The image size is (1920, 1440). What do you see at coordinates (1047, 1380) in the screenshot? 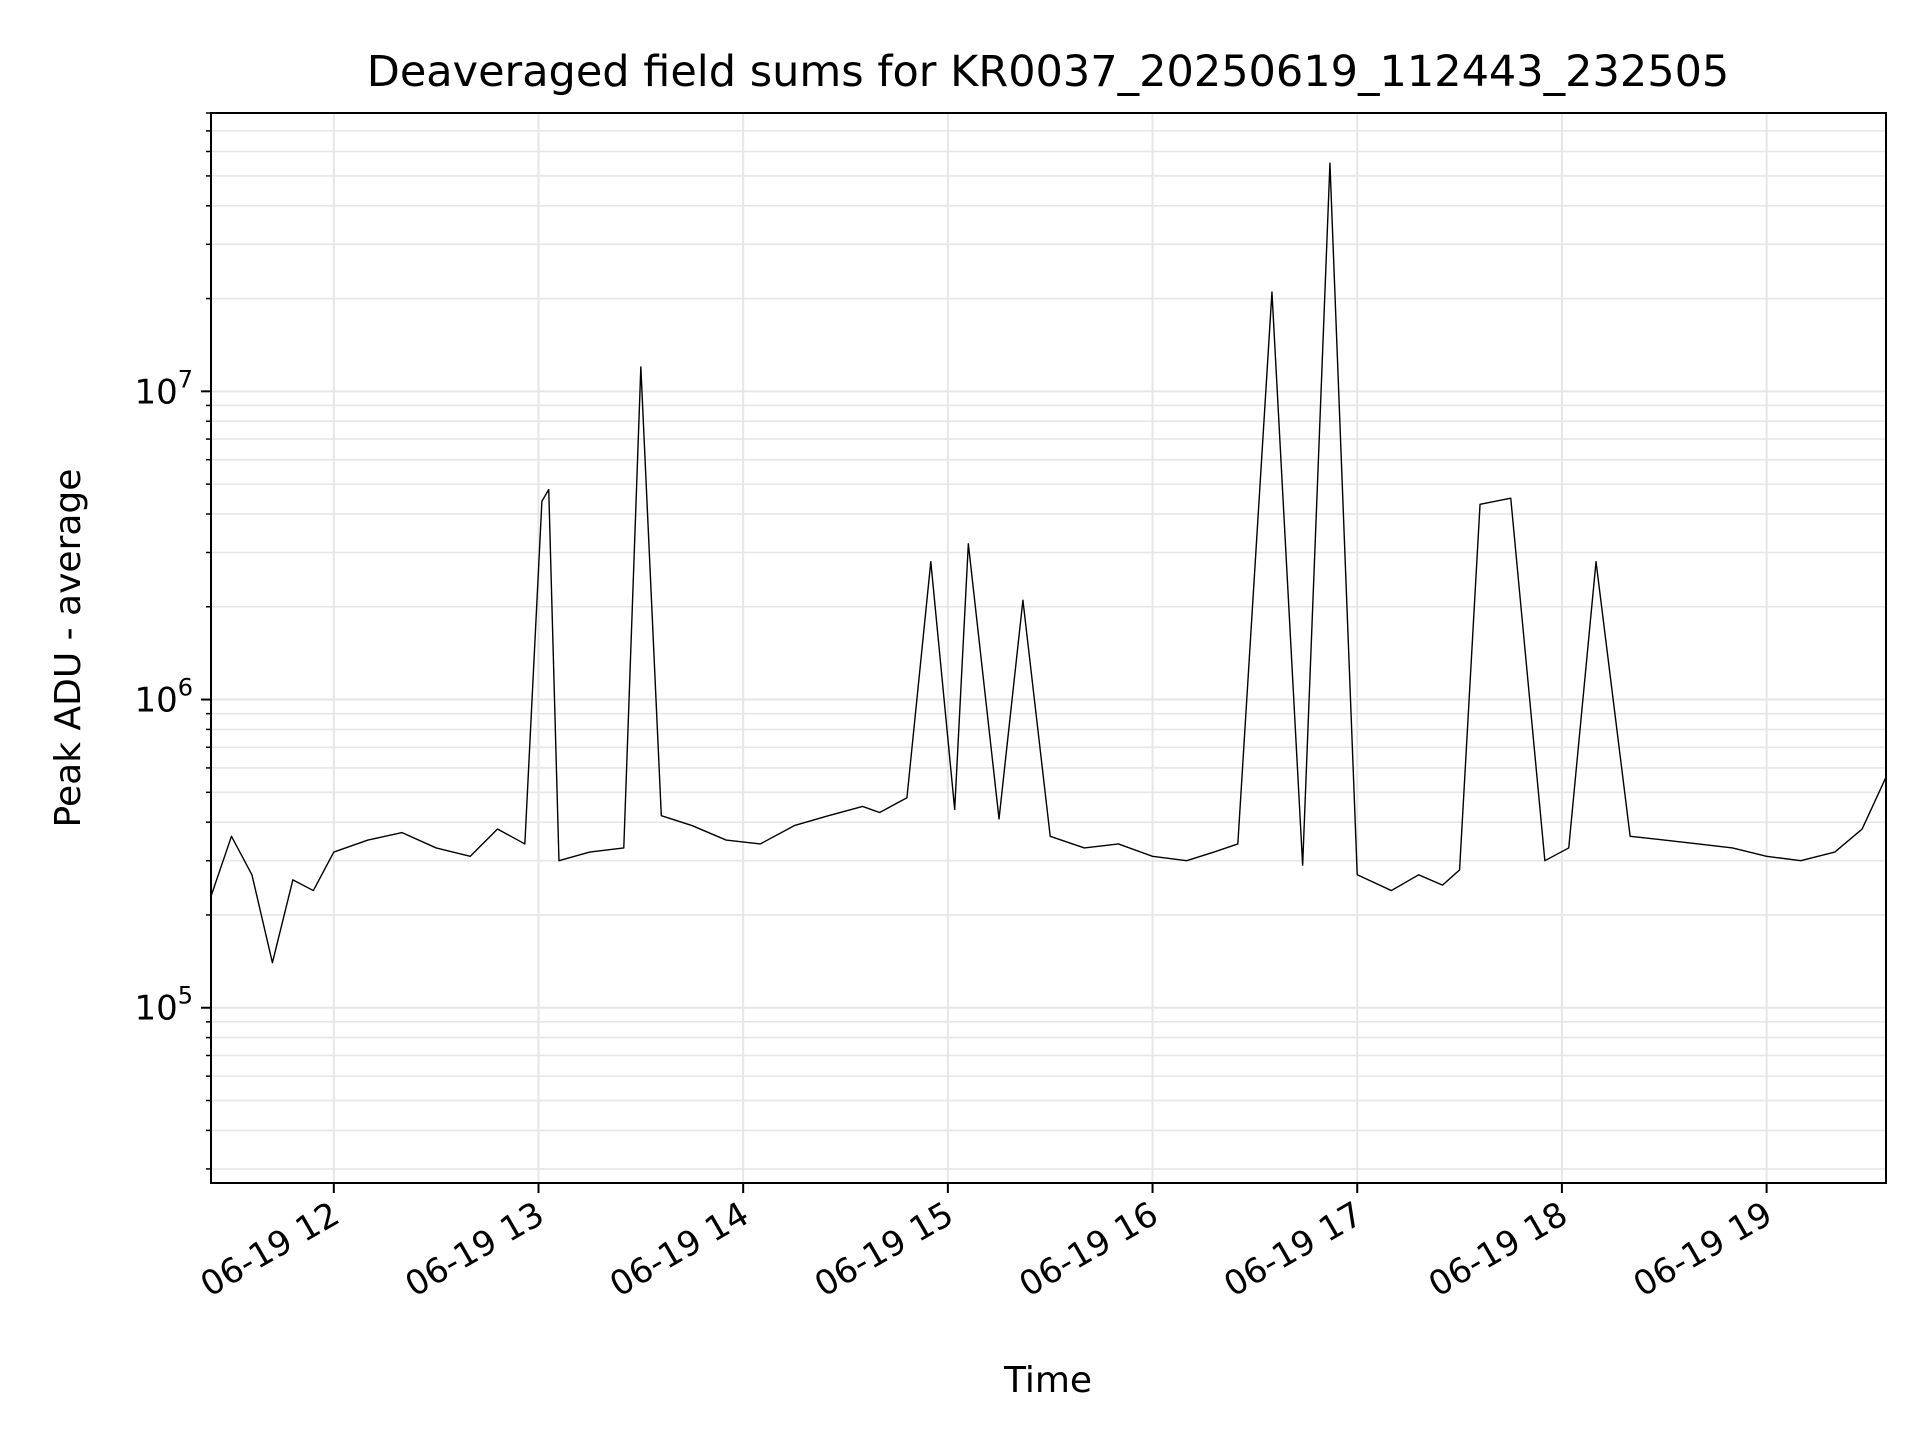
I see `x-axis-label: Time` at bounding box center [1047, 1380].